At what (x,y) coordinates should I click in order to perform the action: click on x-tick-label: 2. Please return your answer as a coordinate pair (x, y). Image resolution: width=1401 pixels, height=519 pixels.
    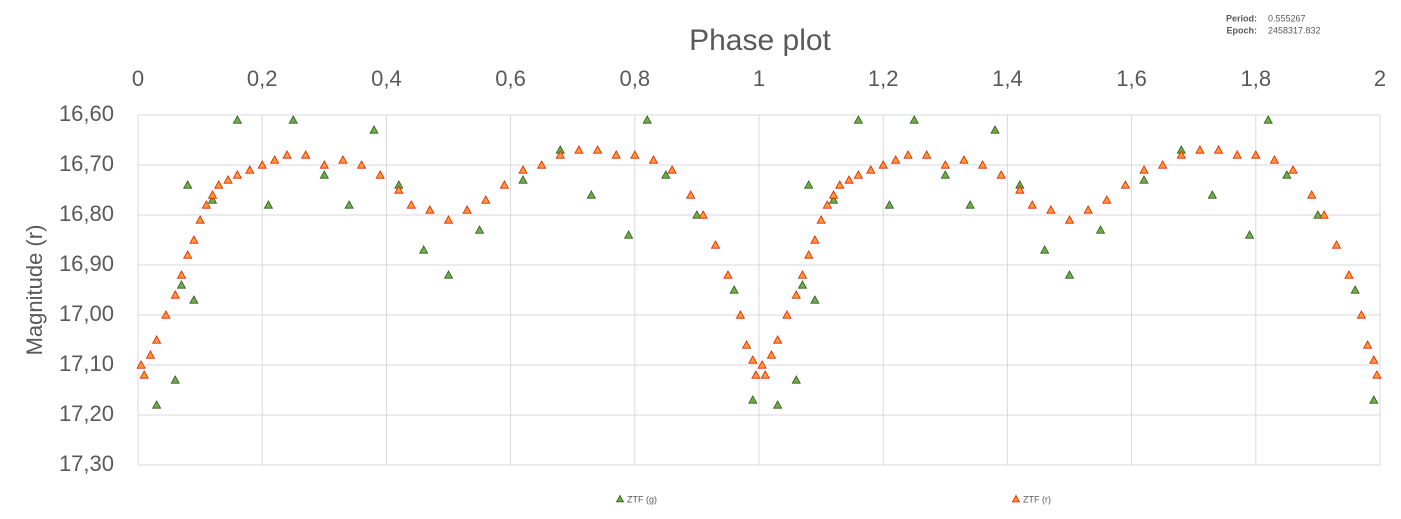
    Looking at the image, I should click on (1380, 78).